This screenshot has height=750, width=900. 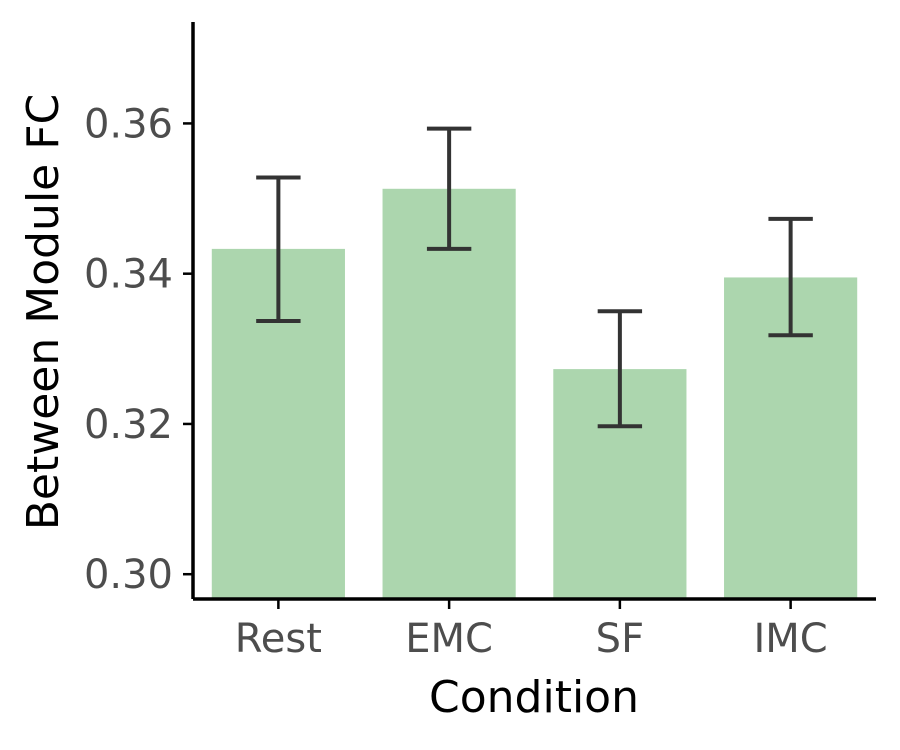 What do you see at coordinates (790, 277) in the screenshot?
I see `error-bar-imc` at bounding box center [790, 277].